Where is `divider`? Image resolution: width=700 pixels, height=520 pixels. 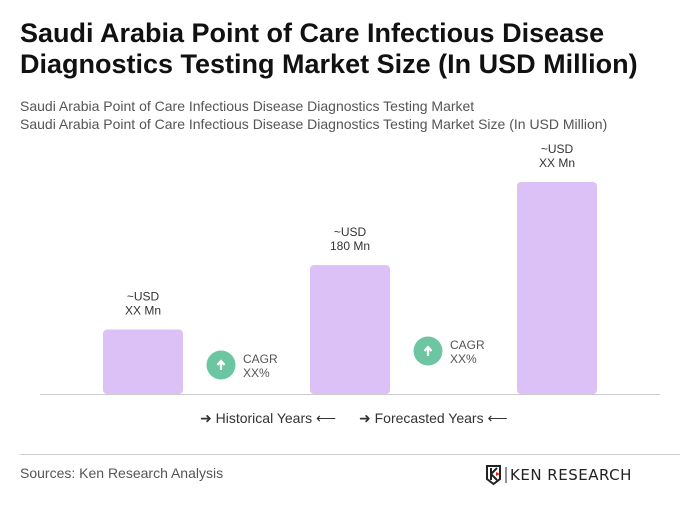 divider is located at coordinates (350, 454).